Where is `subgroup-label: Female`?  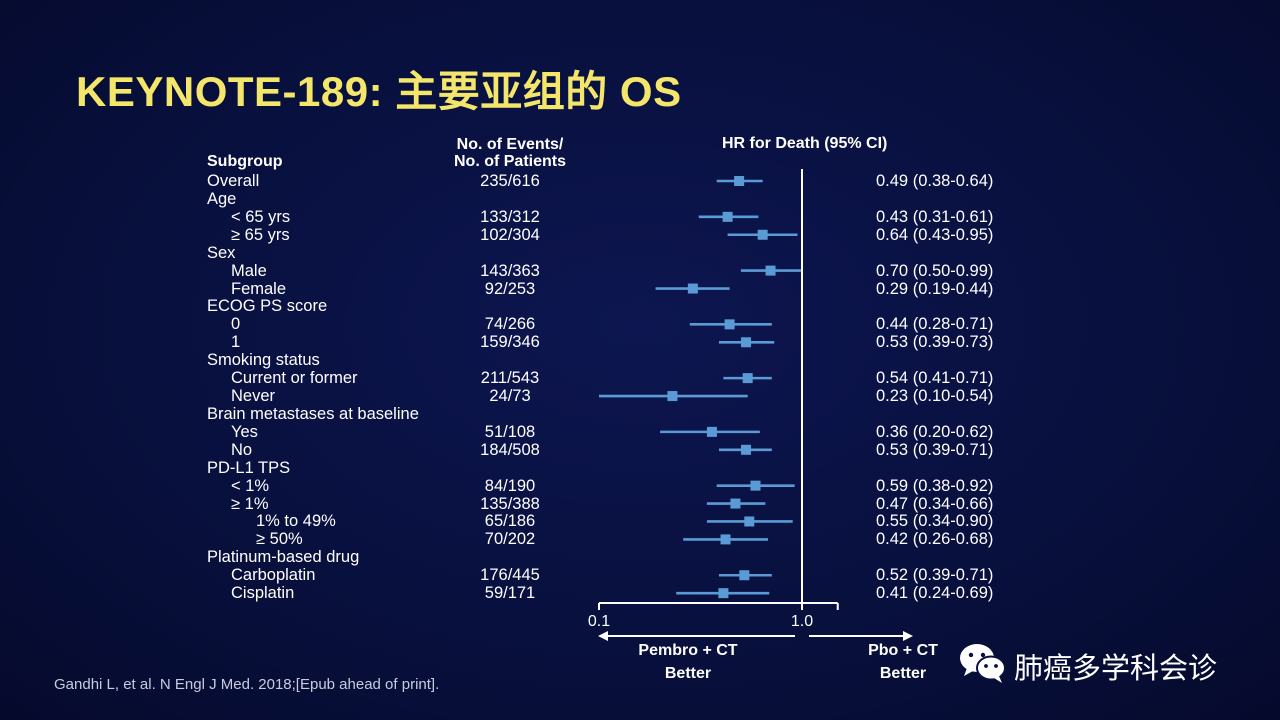 subgroup-label: Female is located at coordinates (259, 288).